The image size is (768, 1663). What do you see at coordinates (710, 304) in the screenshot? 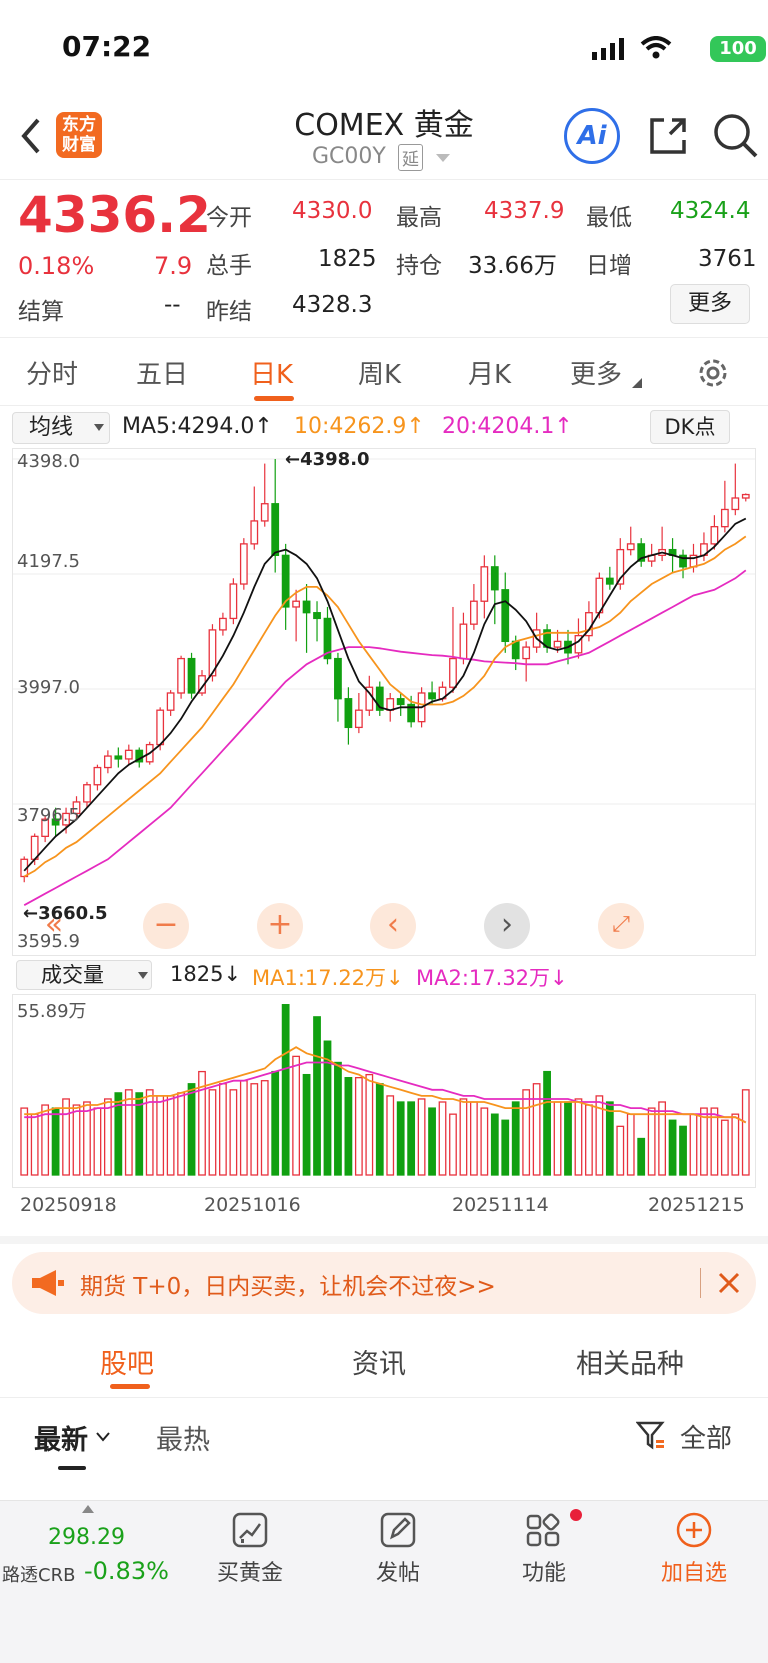
I see `more-quote-button: 更多` at bounding box center [710, 304].